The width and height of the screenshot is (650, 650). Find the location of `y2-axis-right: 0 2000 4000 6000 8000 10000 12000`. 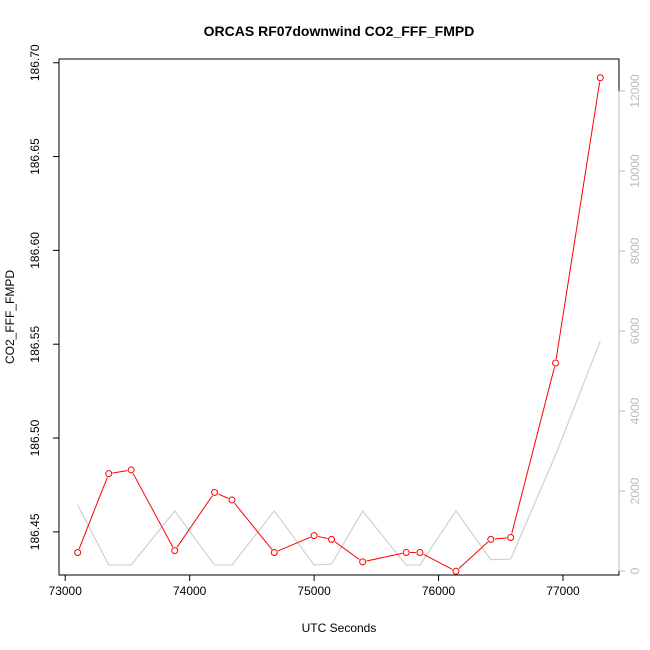

y2-axis-right: 0 2000 4000 6000 8000 10000 12000 is located at coordinates (630, 324).